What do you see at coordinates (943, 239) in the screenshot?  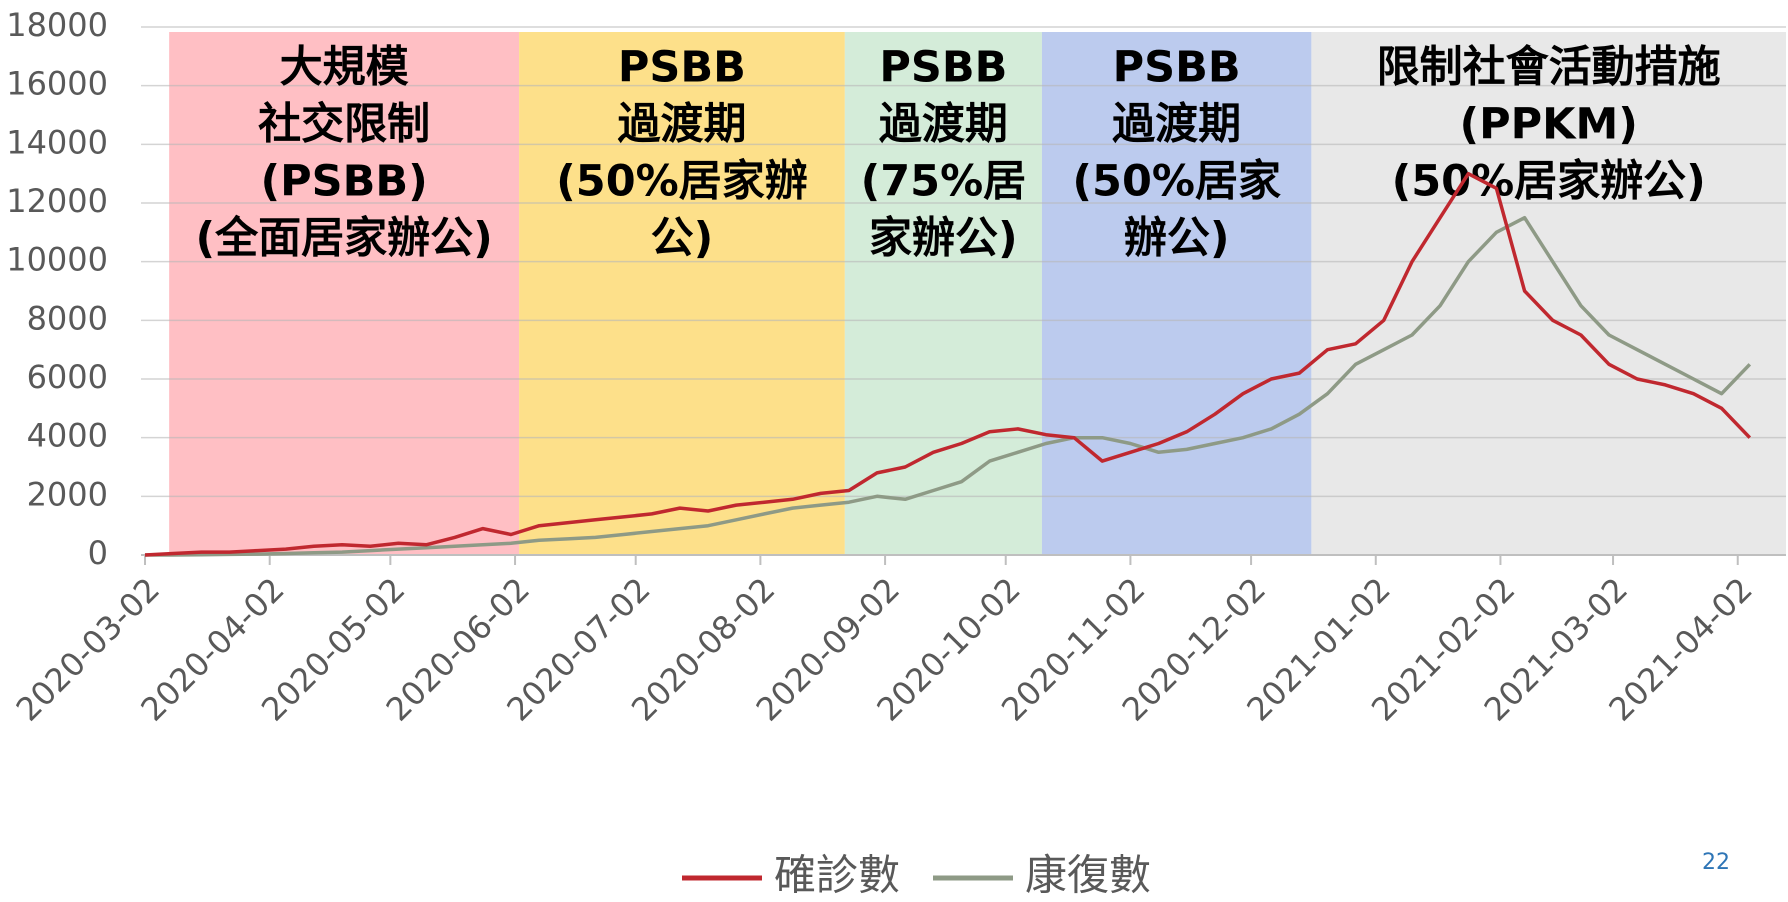 I see `period-label: 家辦公)` at bounding box center [943, 239].